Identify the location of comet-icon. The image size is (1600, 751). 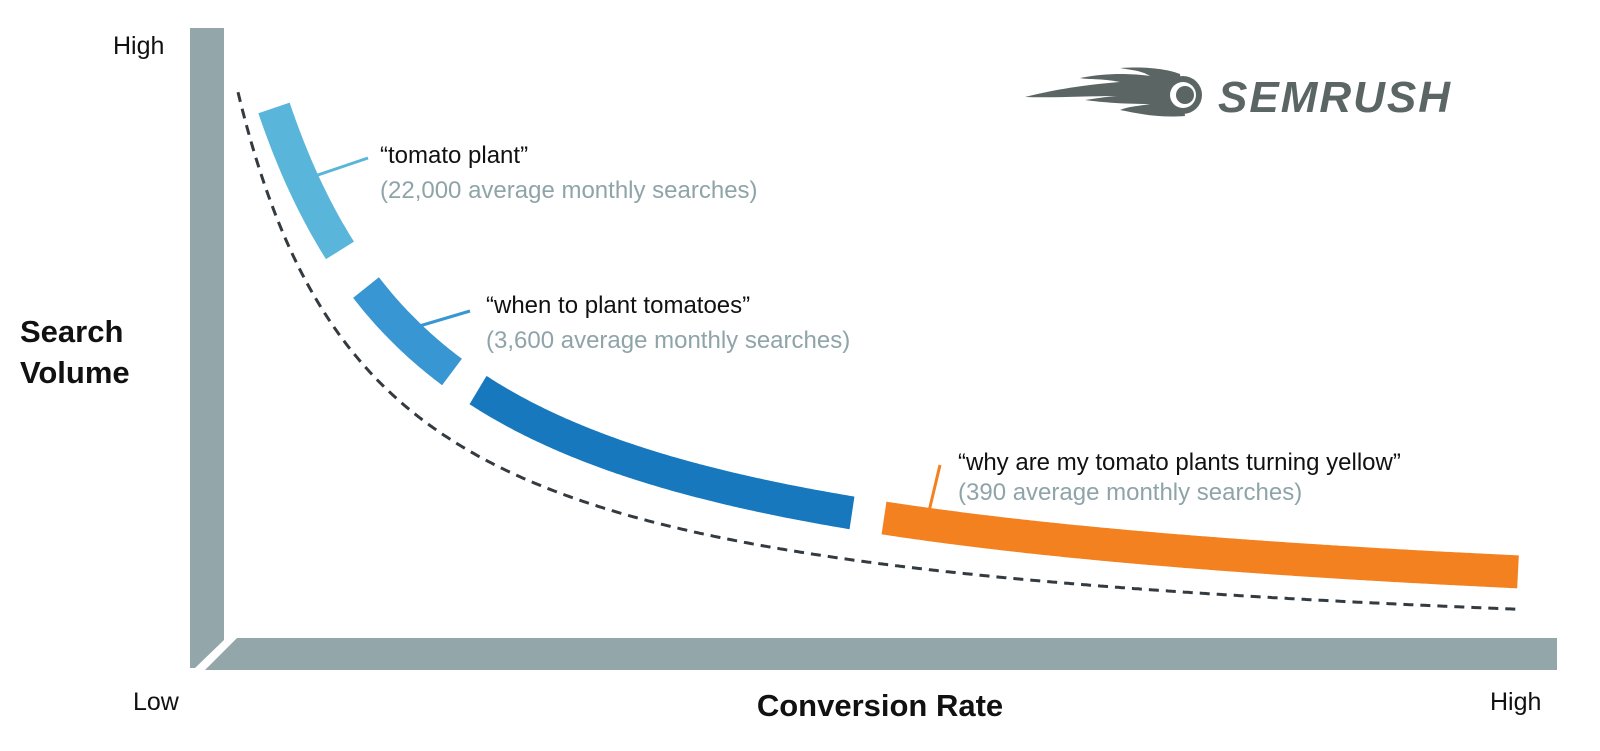
(1105, 92).